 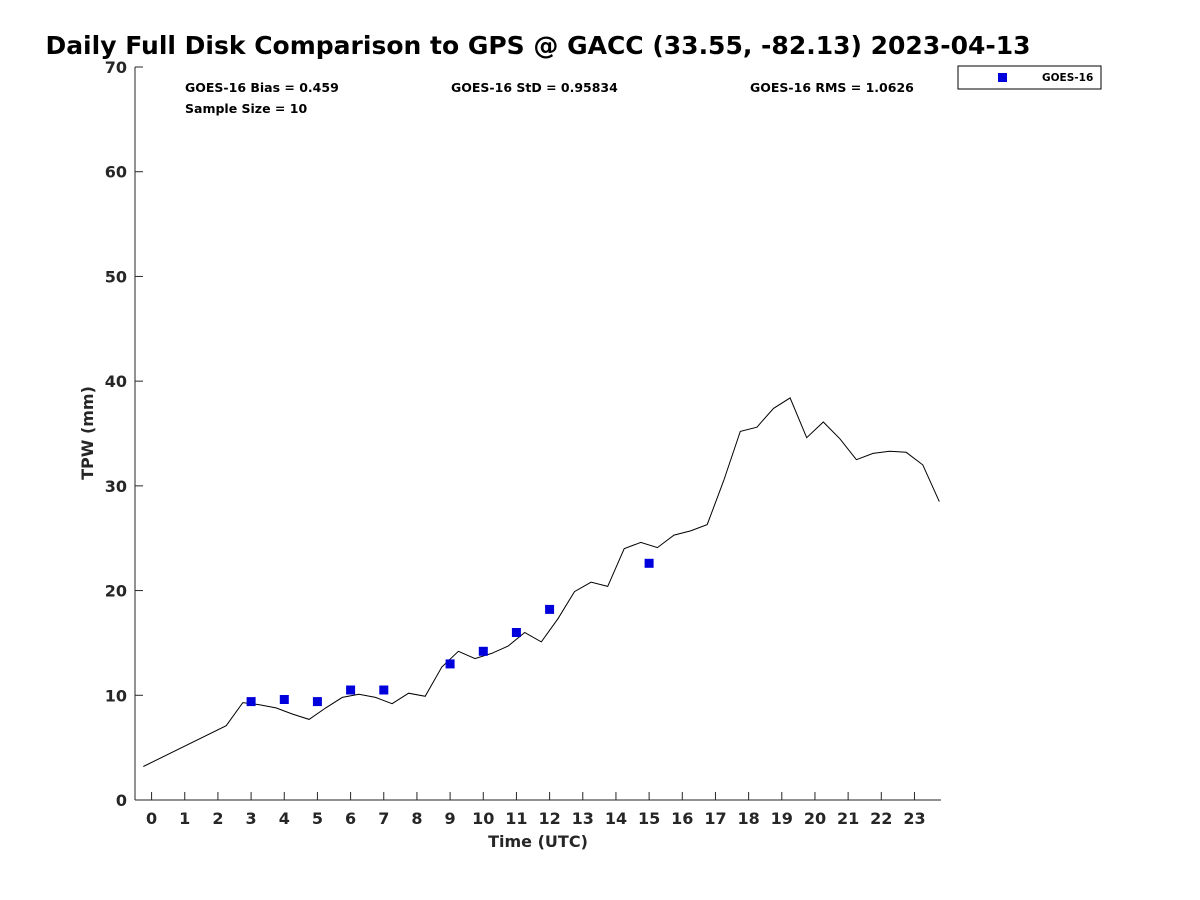 What do you see at coordinates (284, 818) in the screenshot?
I see `x-tick-label: 4` at bounding box center [284, 818].